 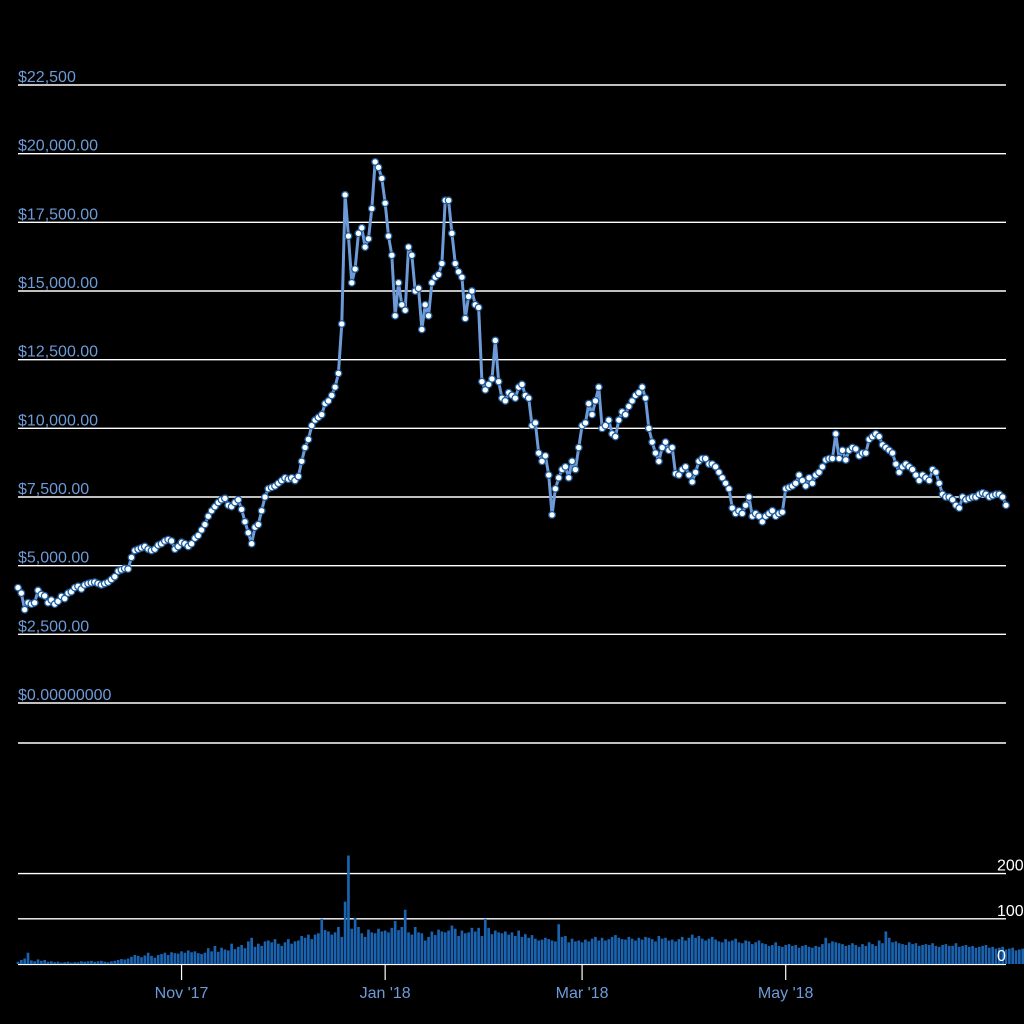 What do you see at coordinates (58, 420) in the screenshot?
I see `price-y-tick-label: $10,000.00` at bounding box center [58, 420].